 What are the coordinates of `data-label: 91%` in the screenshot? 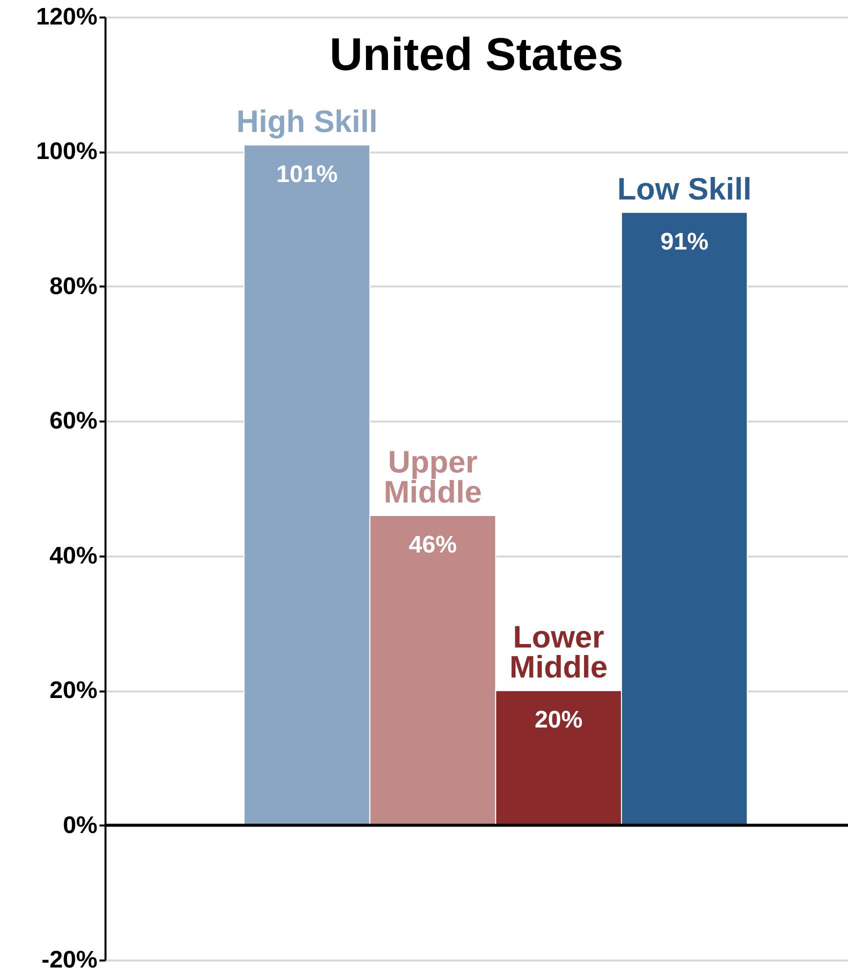 It's located at (684, 242).